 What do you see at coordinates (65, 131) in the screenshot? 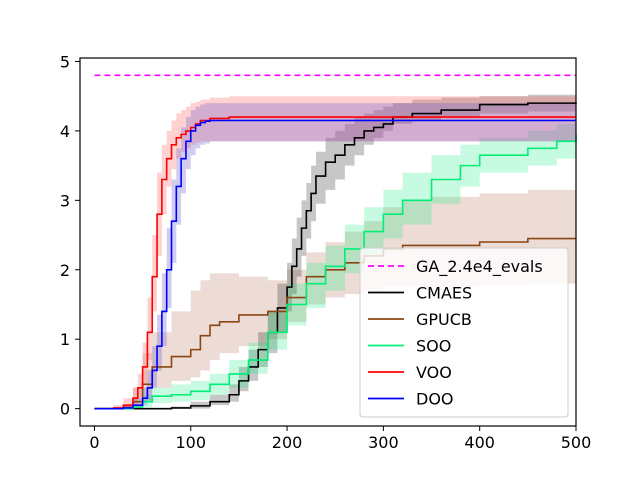
I see `y-tick-label: 4` at bounding box center [65, 131].